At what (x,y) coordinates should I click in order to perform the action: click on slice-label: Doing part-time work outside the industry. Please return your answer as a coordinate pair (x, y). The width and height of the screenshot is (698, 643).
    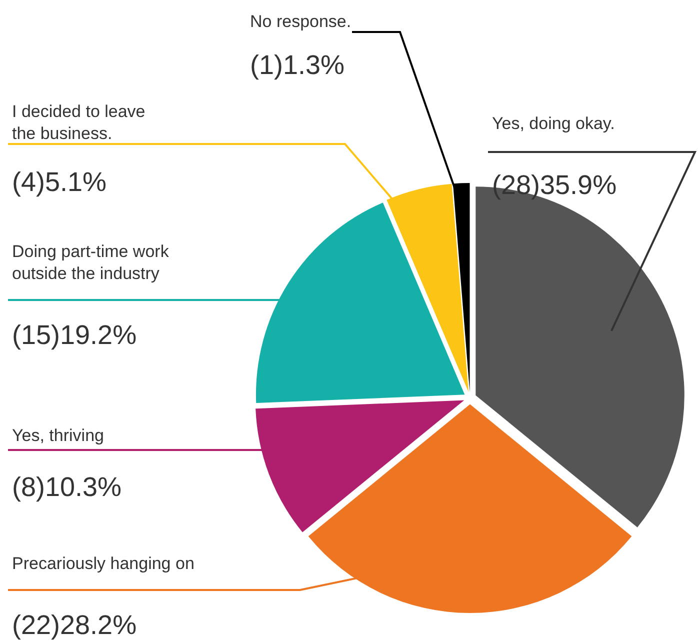
    Looking at the image, I should click on (91, 263).